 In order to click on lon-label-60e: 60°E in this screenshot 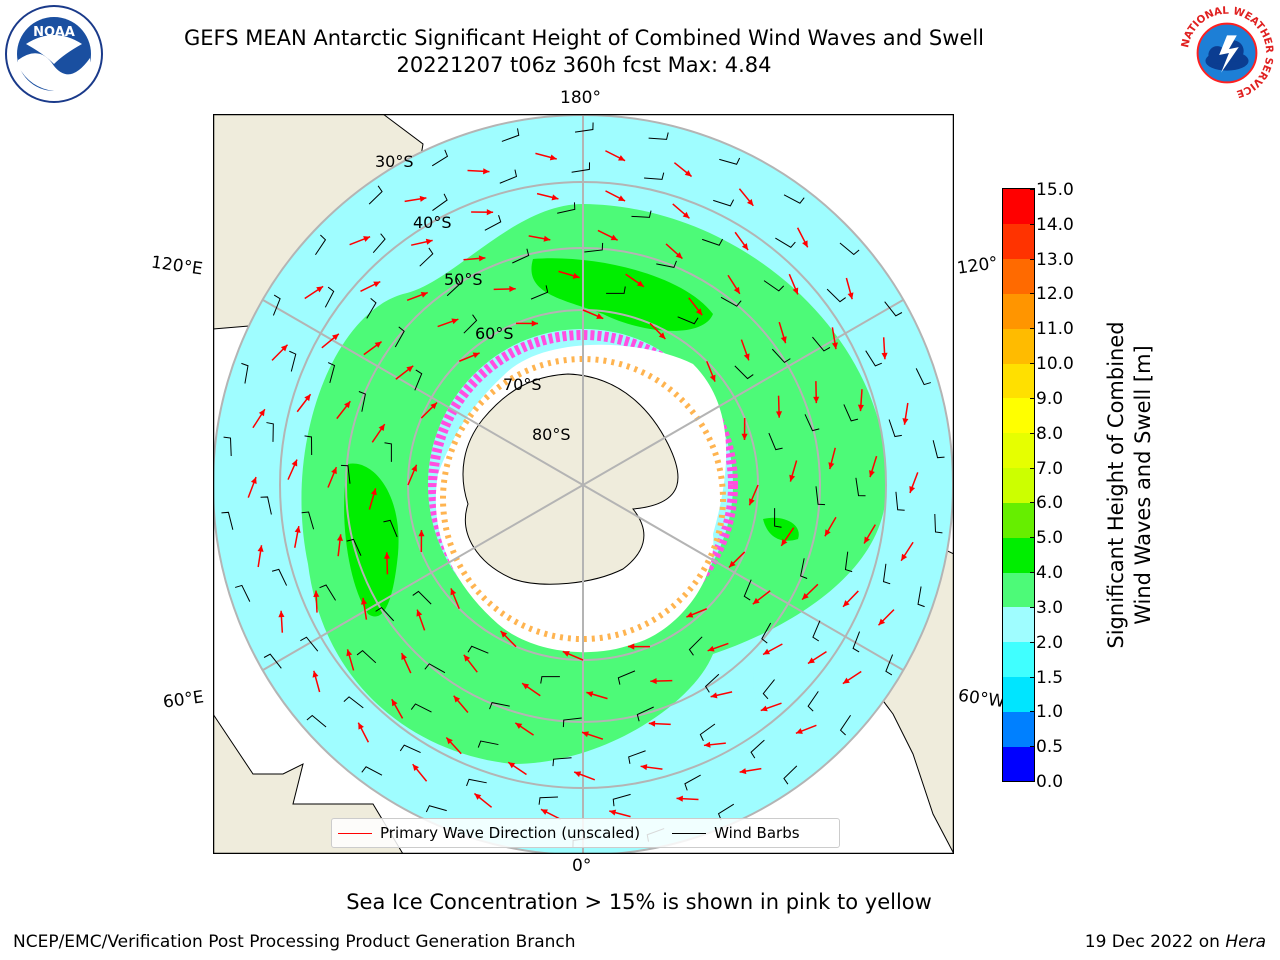, I will do `click(183, 700)`.